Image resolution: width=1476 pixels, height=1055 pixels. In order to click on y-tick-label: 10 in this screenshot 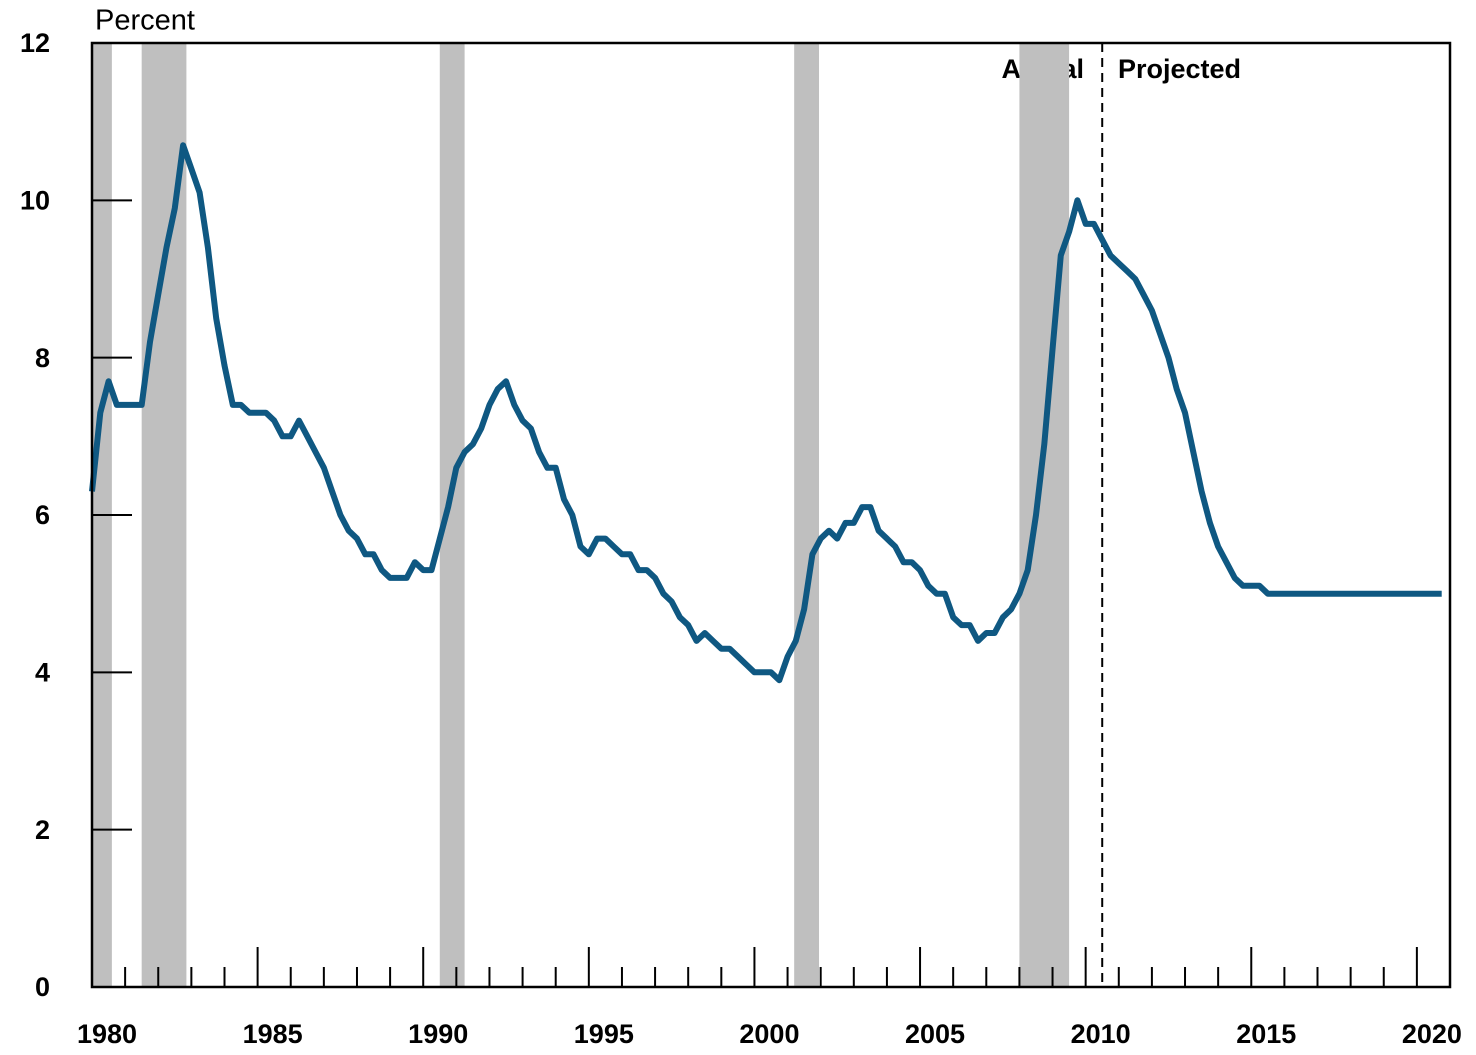, I will do `click(35, 200)`.